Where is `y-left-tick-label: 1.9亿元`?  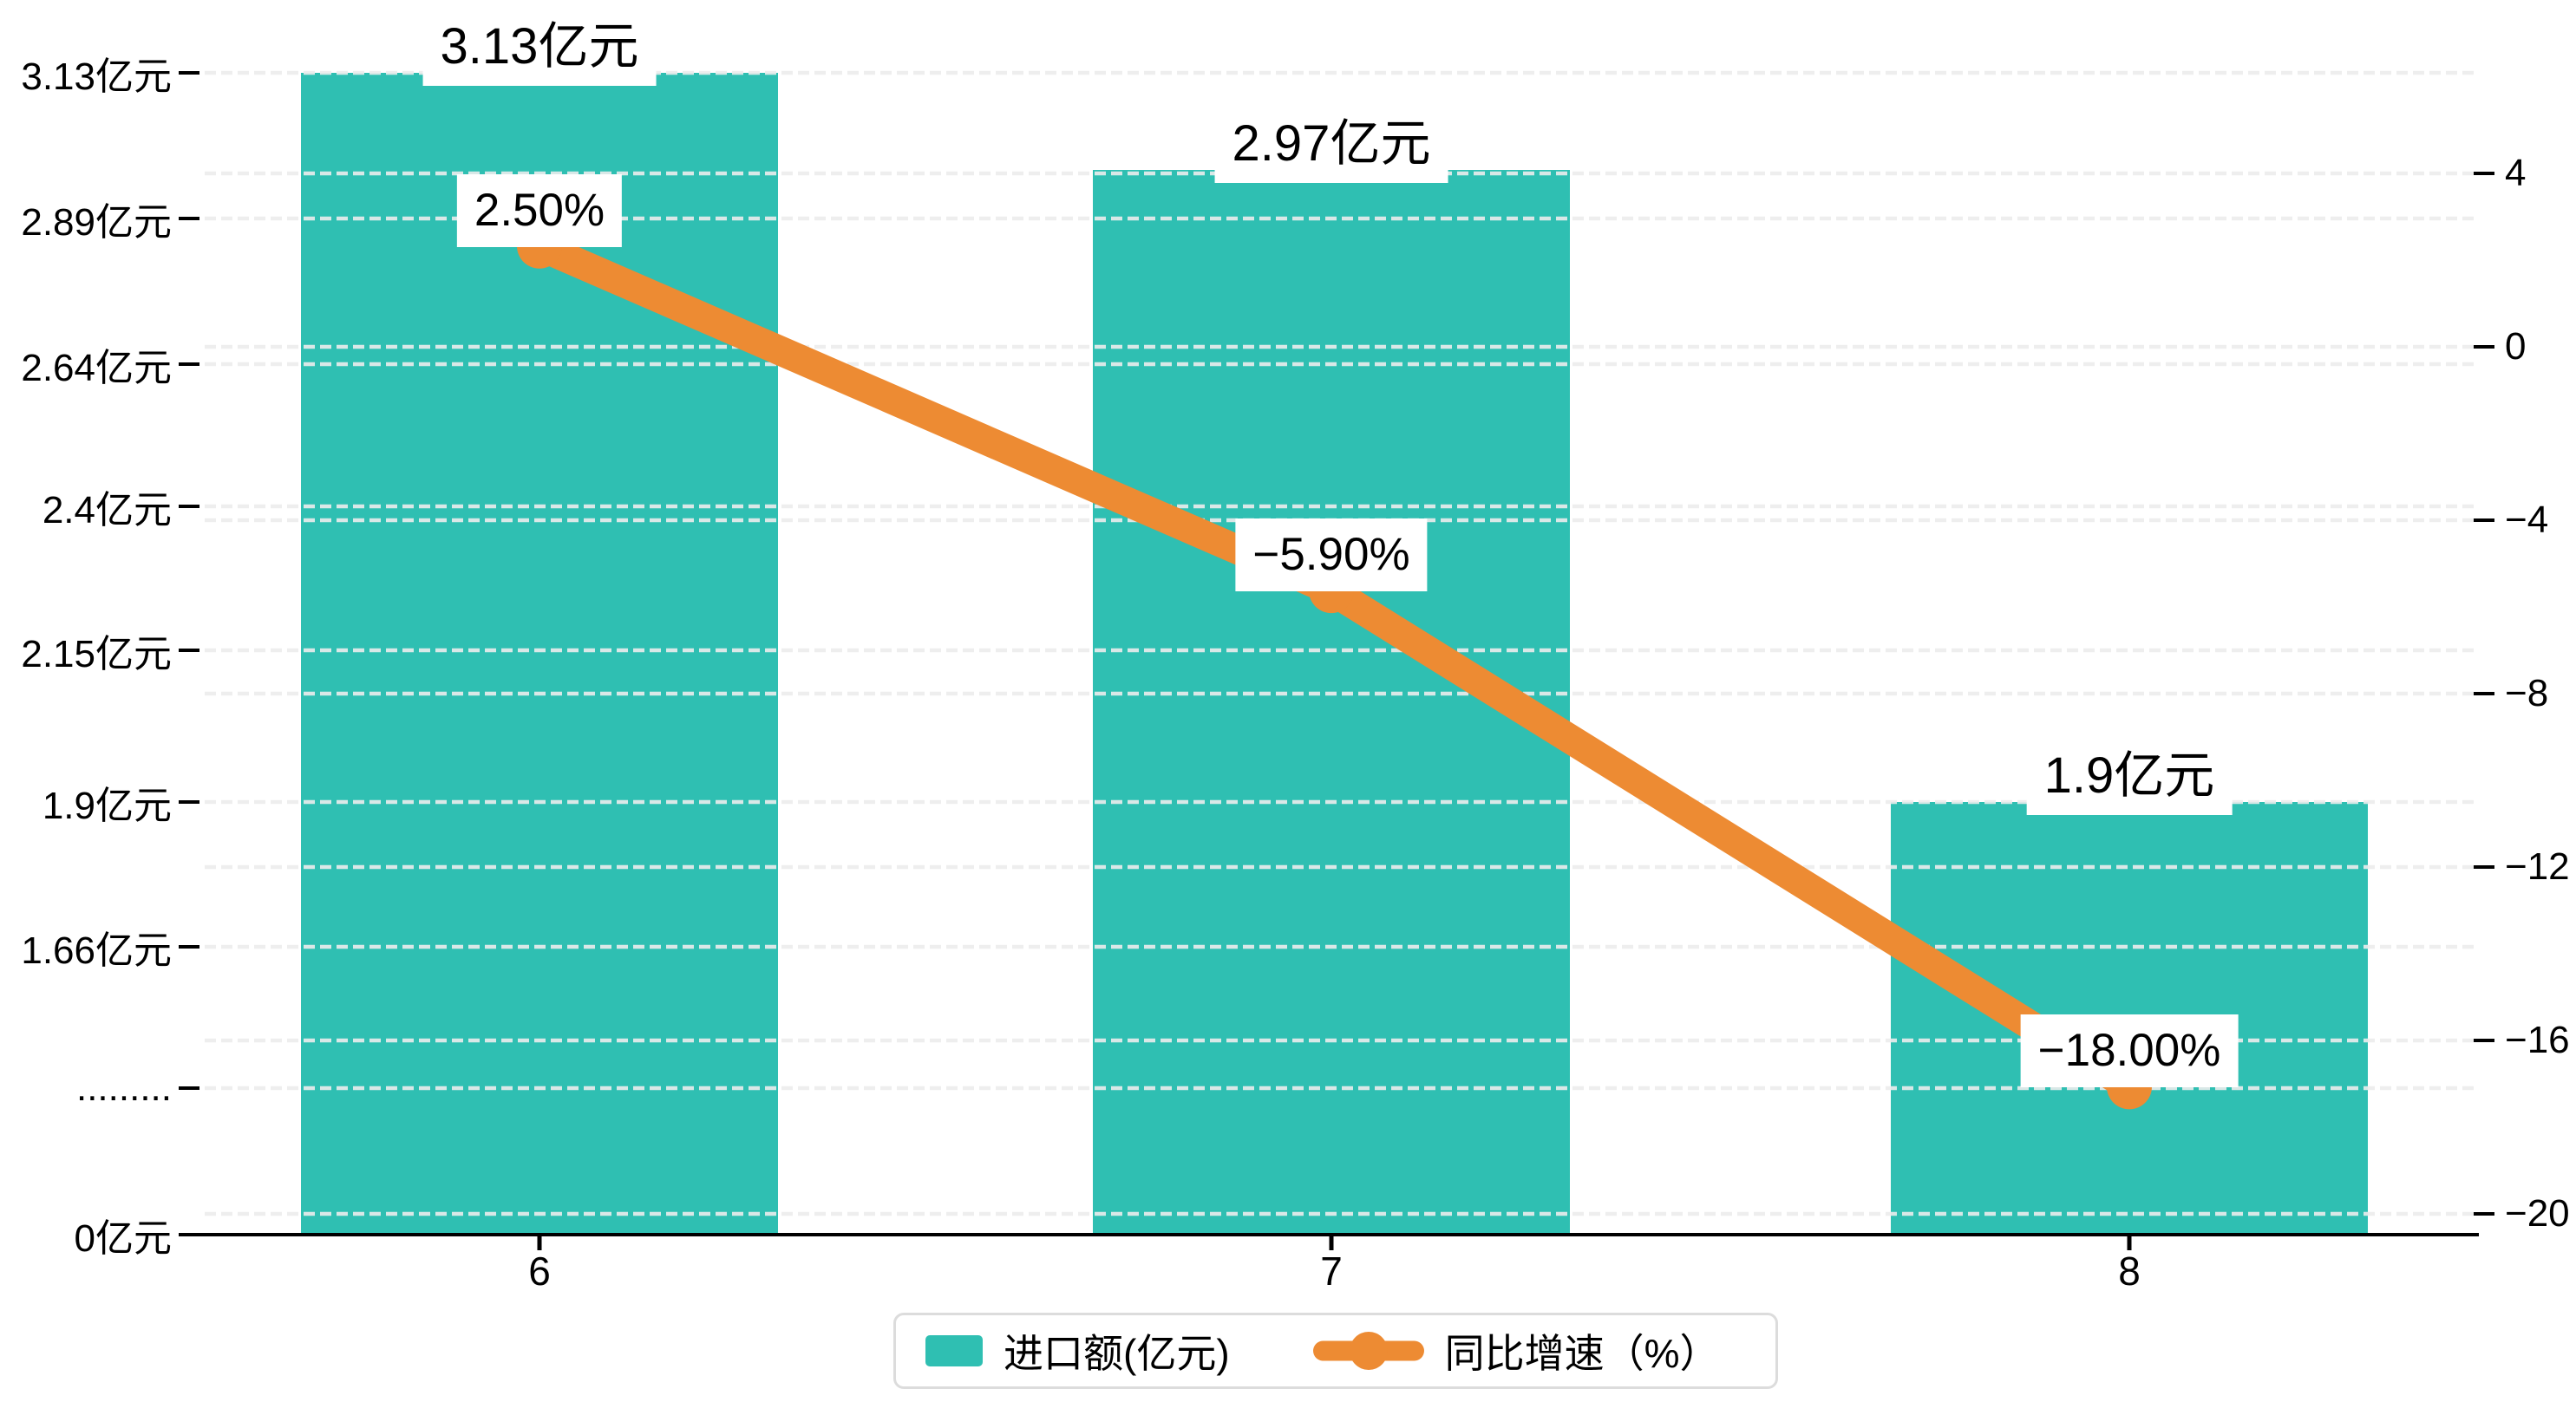
y-left-tick-label: 1.9亿元 is located at coordinates (107, 806).